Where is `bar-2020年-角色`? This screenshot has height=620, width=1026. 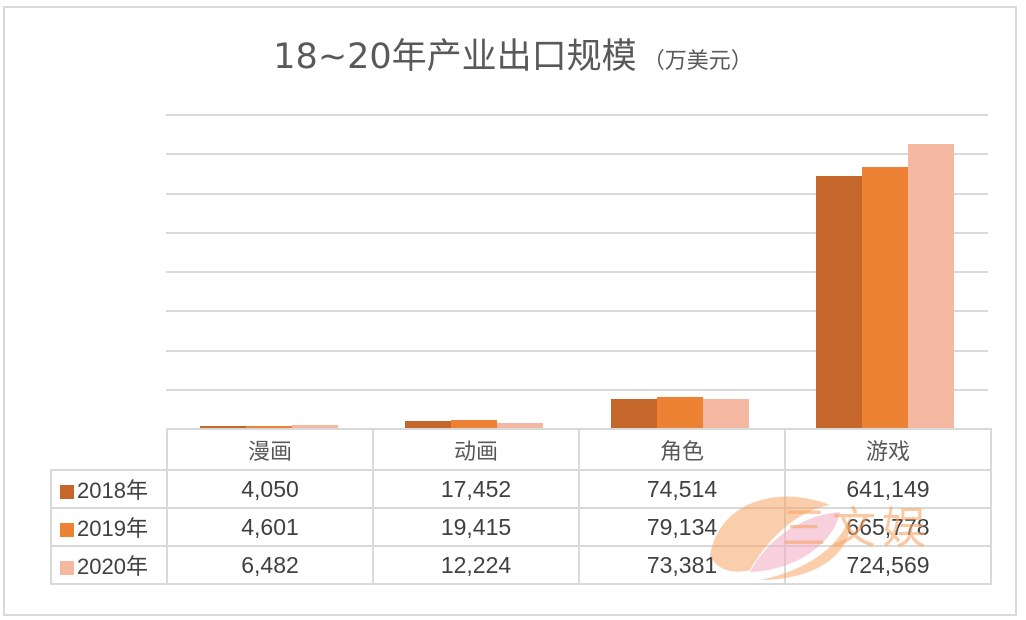 bar-2020年-角色 is located at coordinates (725, 413).